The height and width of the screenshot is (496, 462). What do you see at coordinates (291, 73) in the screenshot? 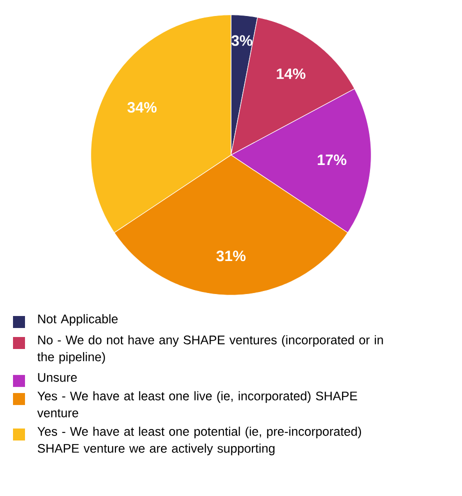
I see `data-label: 14%` at bounding box center [291, 73].